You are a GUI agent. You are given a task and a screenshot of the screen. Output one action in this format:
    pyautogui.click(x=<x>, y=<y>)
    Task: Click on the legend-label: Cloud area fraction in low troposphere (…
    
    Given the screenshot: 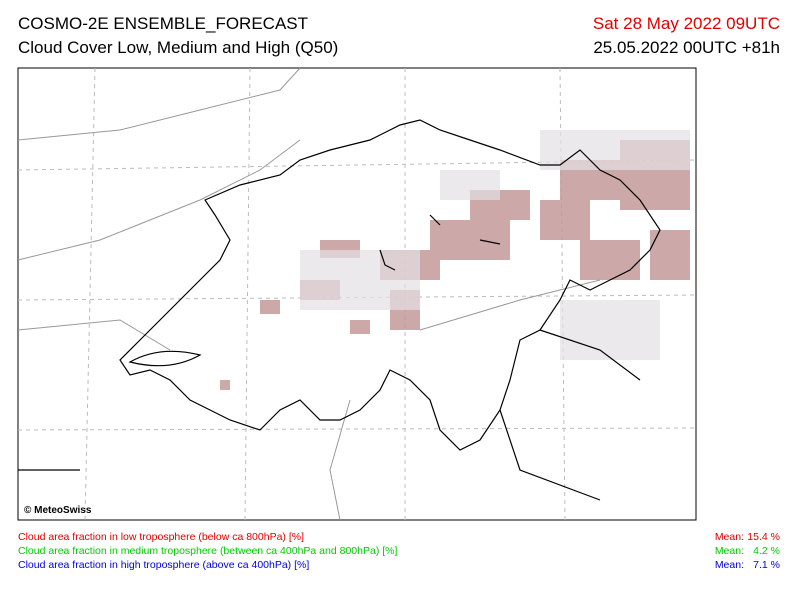 What is the action you would take?
    pyautogui.click(x=161, y=537)
    